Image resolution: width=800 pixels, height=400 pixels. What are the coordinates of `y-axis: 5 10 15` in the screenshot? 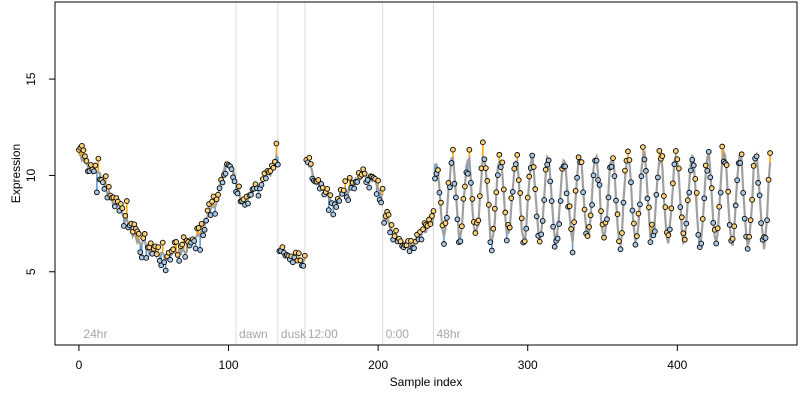 It's located at (39, 173).